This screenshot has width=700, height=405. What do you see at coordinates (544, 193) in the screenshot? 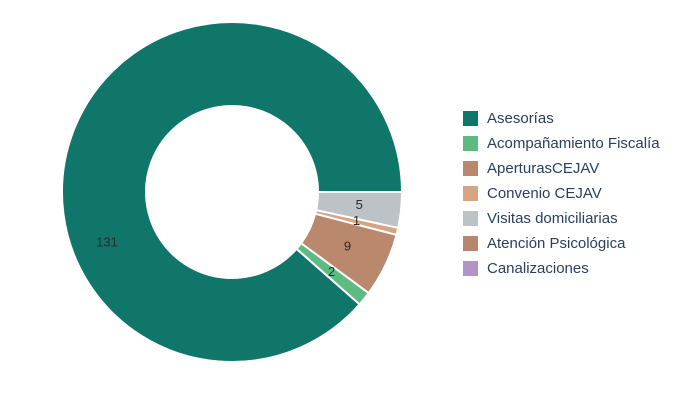
I see `legend-label: Convenio CEJAV` at bounding box center [544, 193].